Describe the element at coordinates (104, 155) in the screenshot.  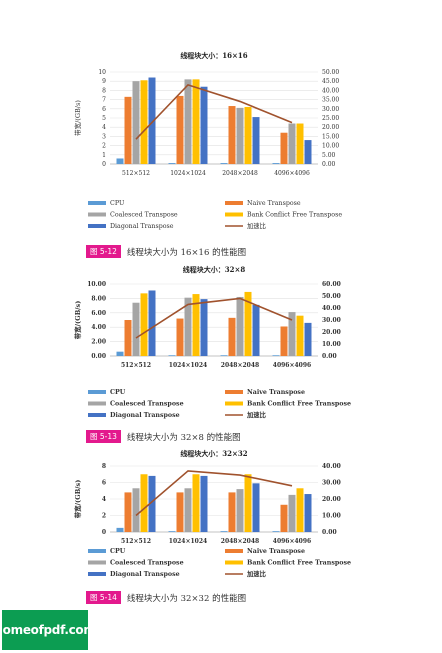
I see `y-tick-label: 1` at that location.